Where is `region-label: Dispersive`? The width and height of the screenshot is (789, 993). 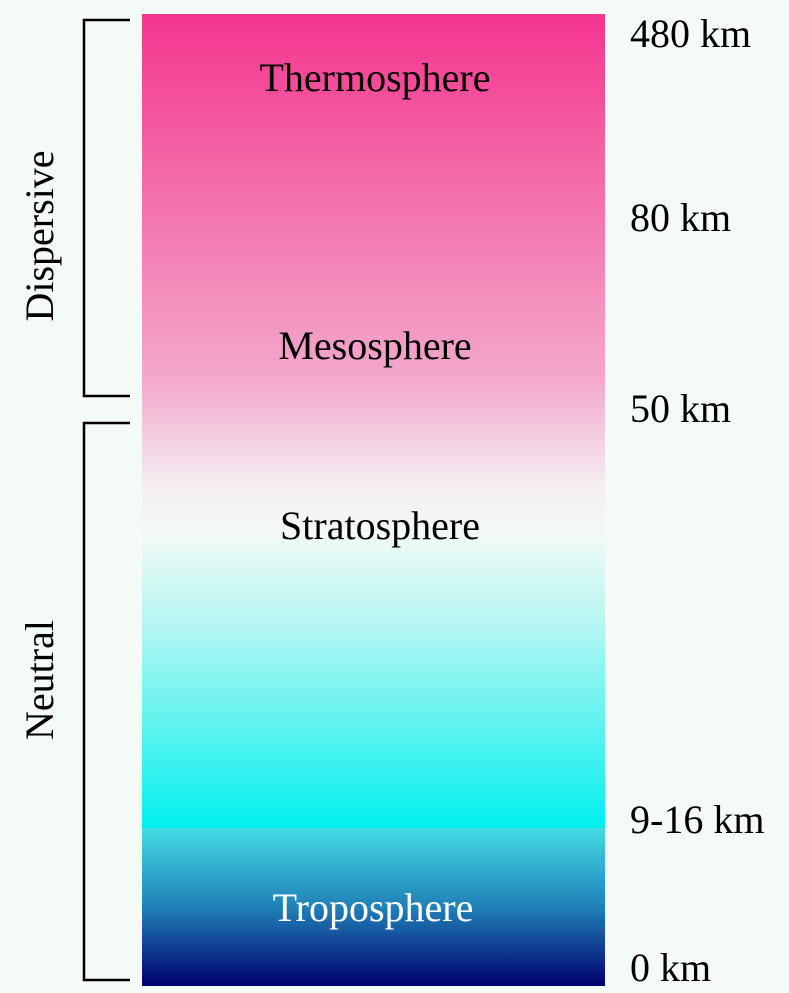 region-label: Dispersive is located at coordinates (39, 235).